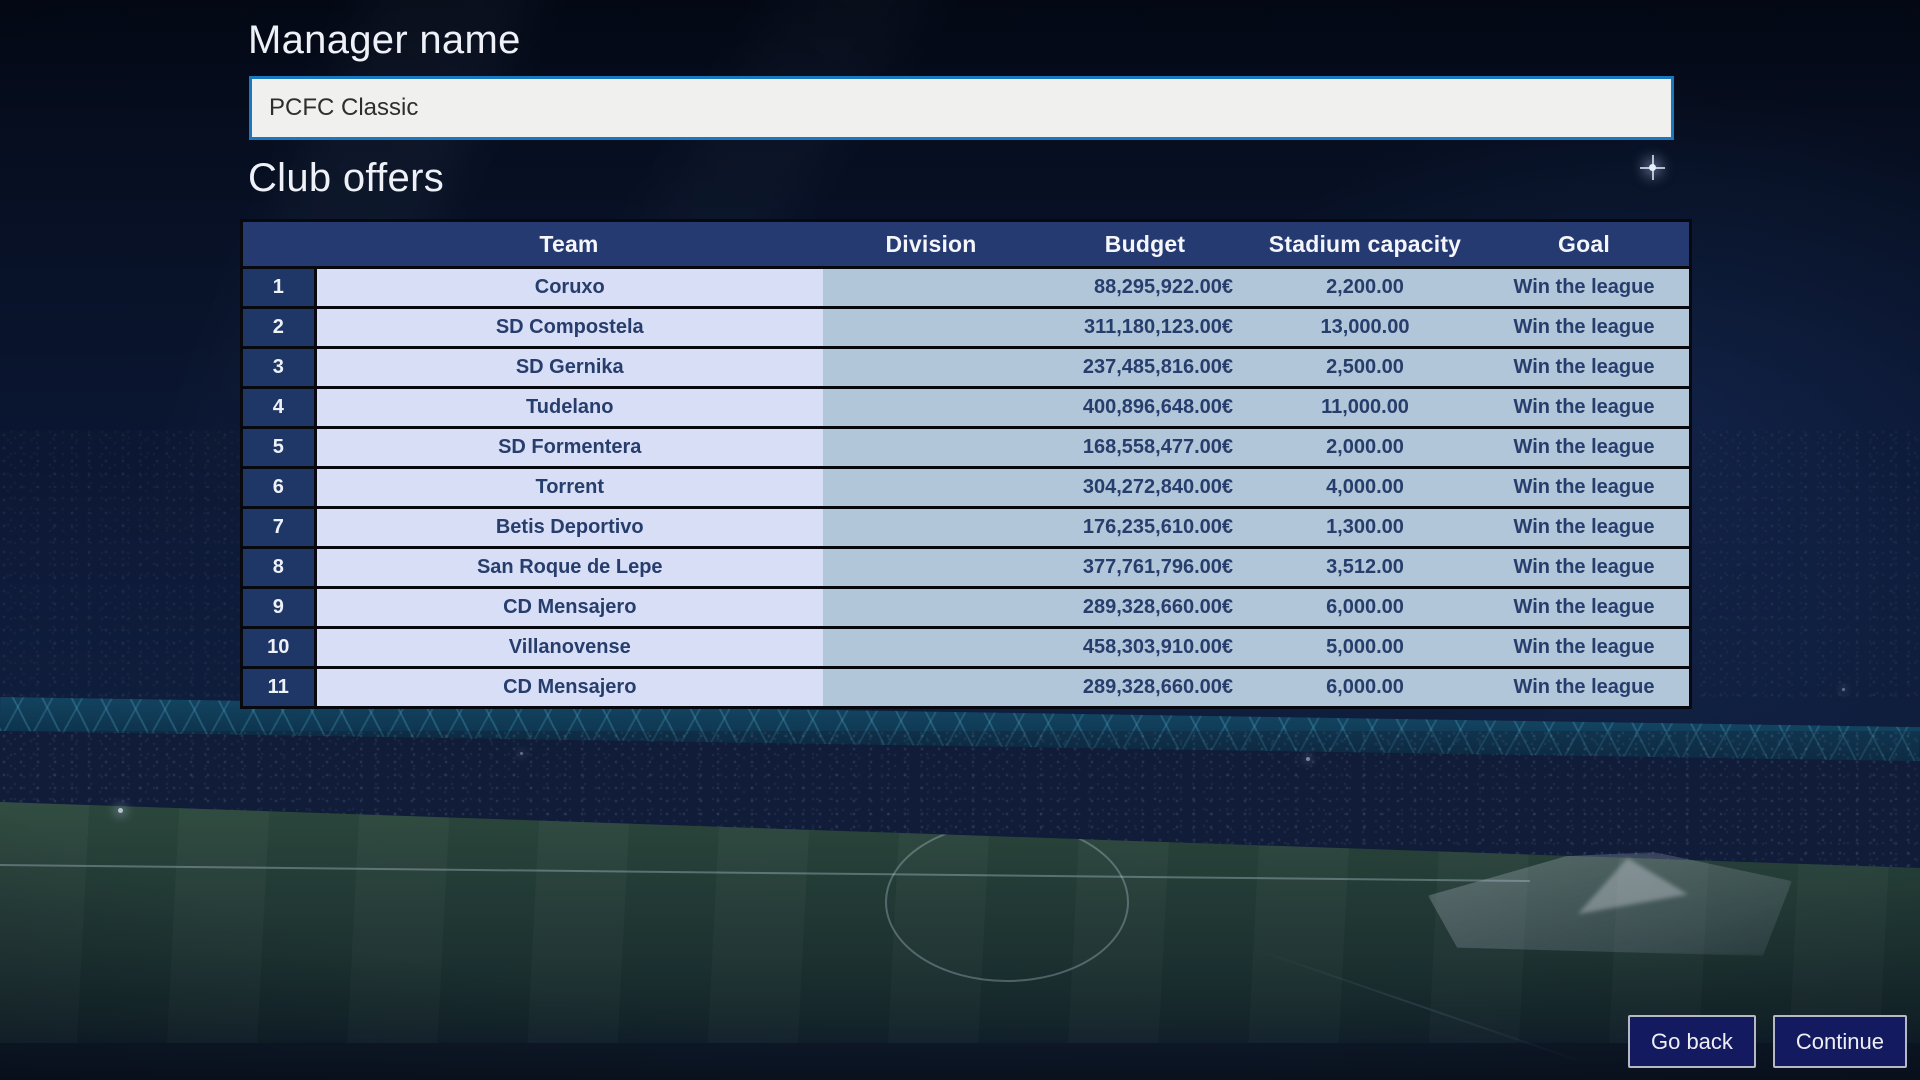 The height and width of the screenshot is (1080, 1920). I want to click on capacity-cell: 2,500.00, so click(1365, 367).